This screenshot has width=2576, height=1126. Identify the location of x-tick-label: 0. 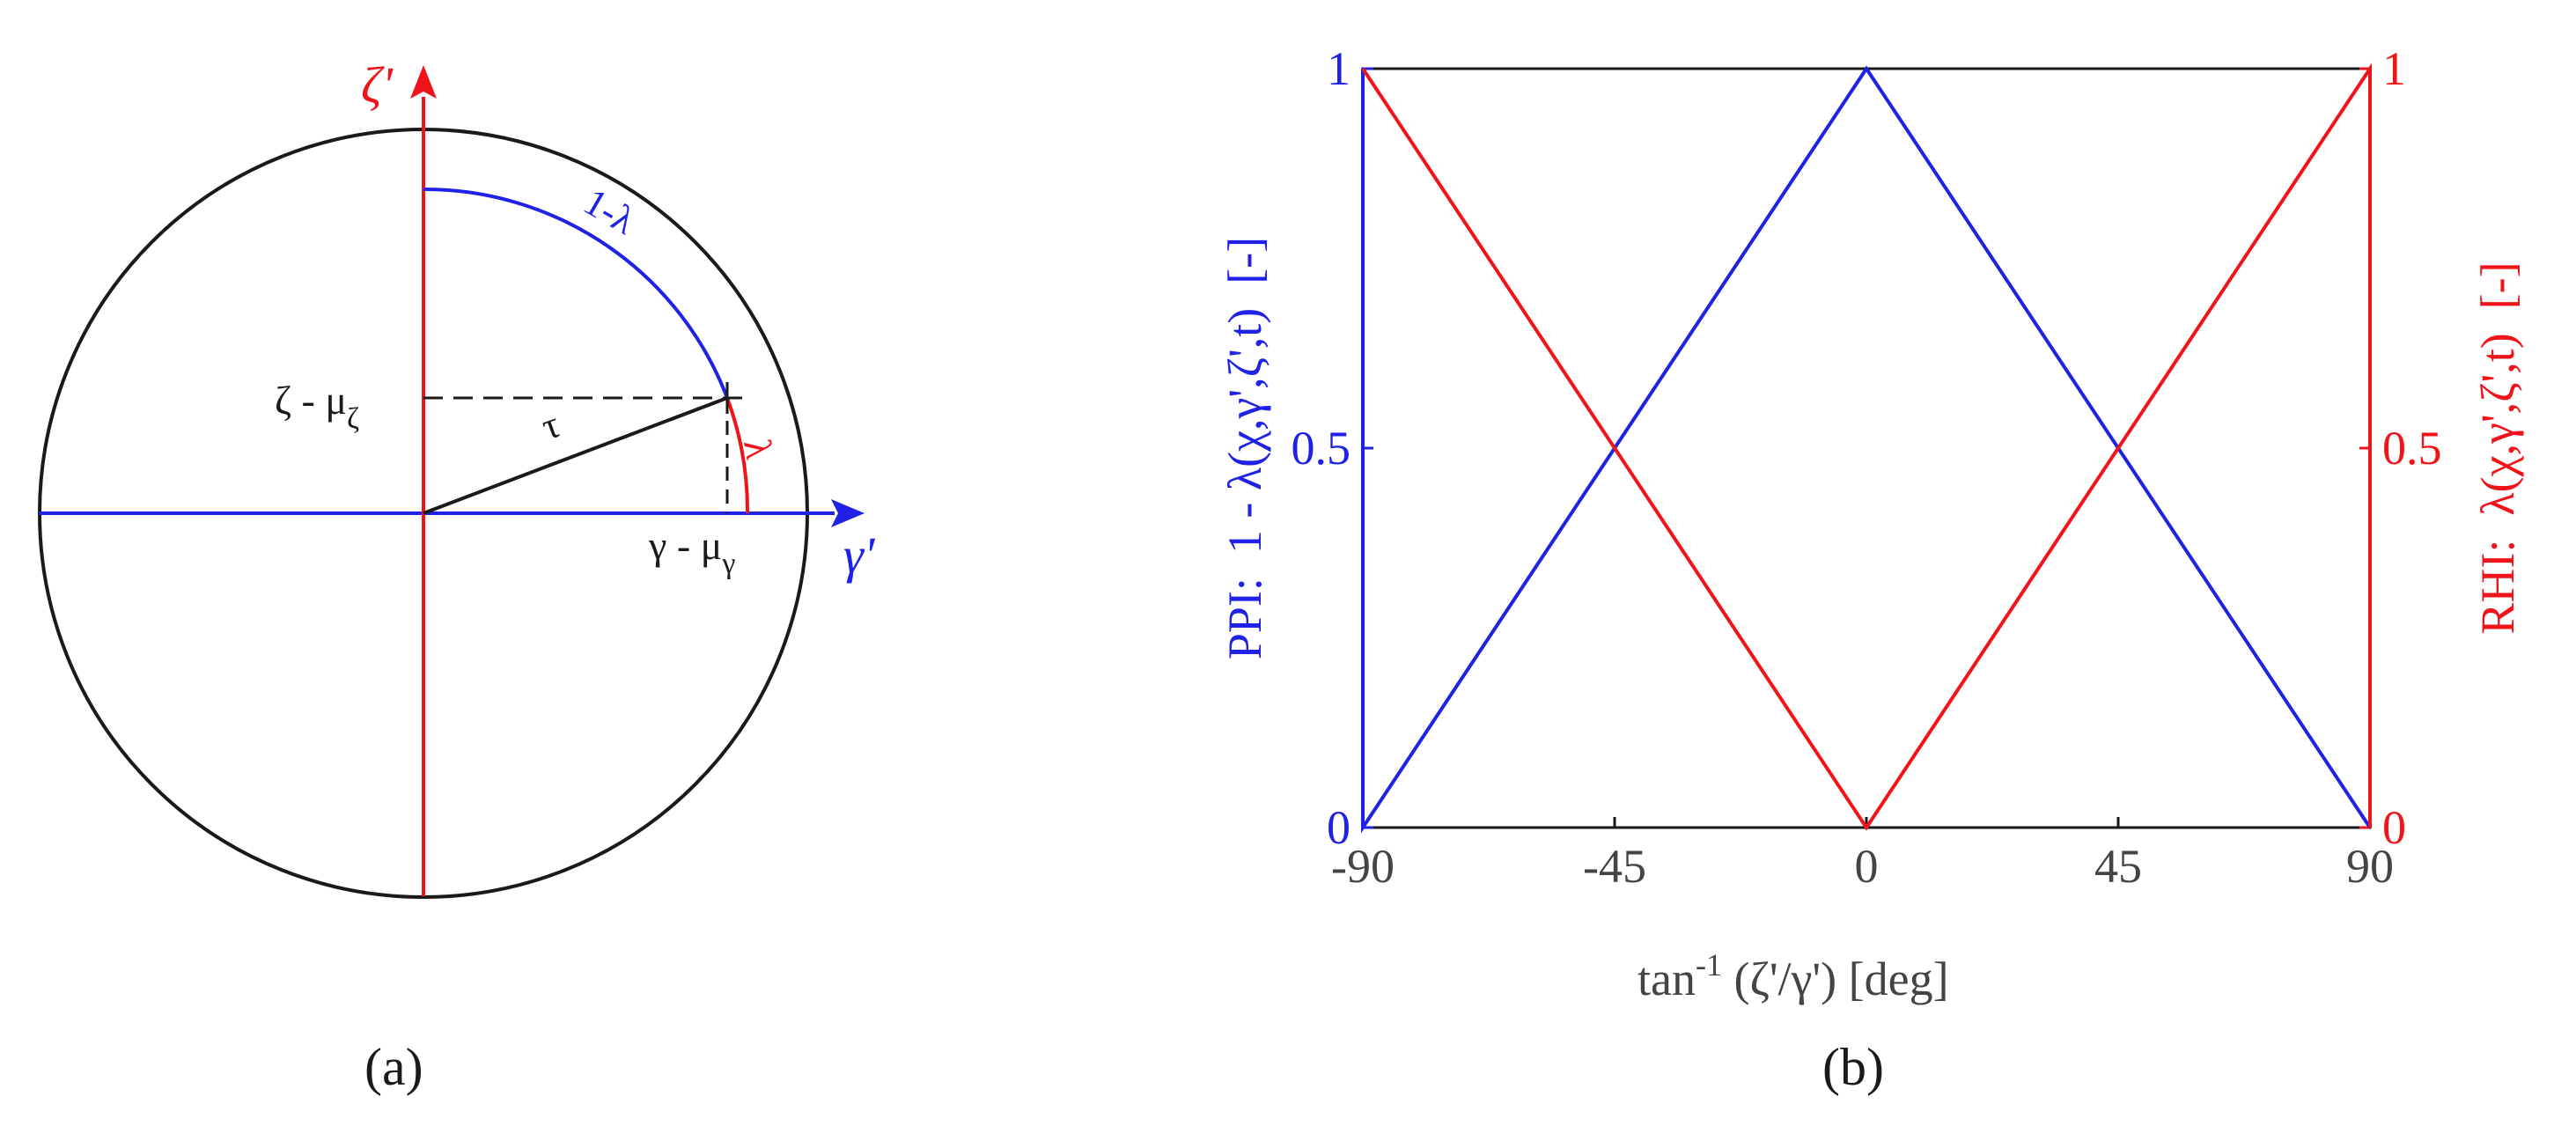
(1867, 866).